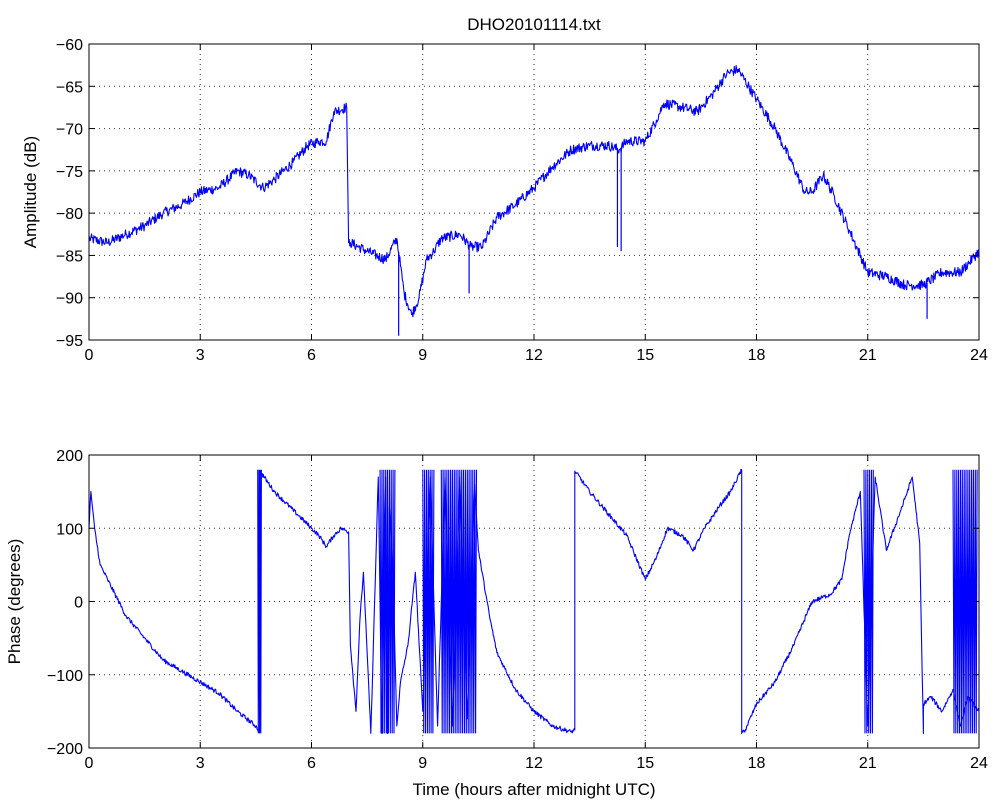 This screenshot has height=806, width=998. Describe the element at coordinates (78, 603) in the screenshot. I see `y-tick-label: 0` at that location.